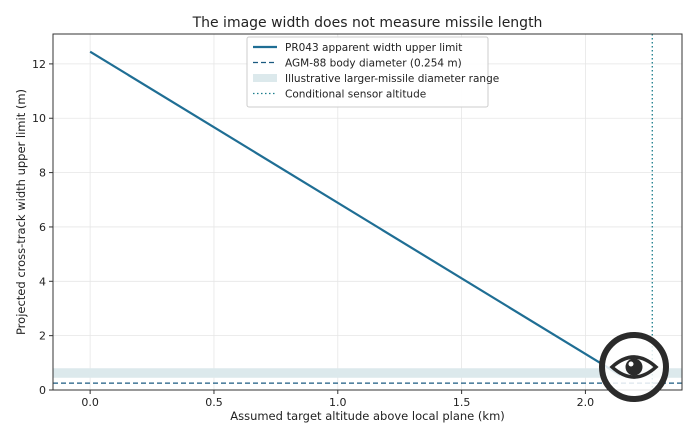 This screenshot has height=434, width=700. I want to click on diameter-range-band, so click(367, 373).